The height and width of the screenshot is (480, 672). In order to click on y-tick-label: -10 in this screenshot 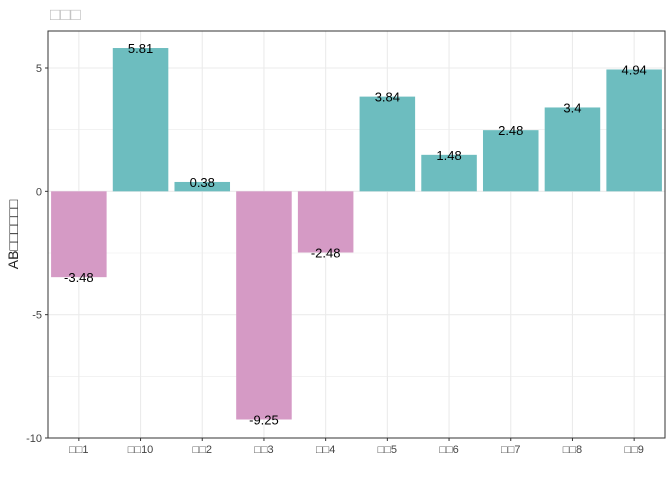, I will do `click(34, 439)`.